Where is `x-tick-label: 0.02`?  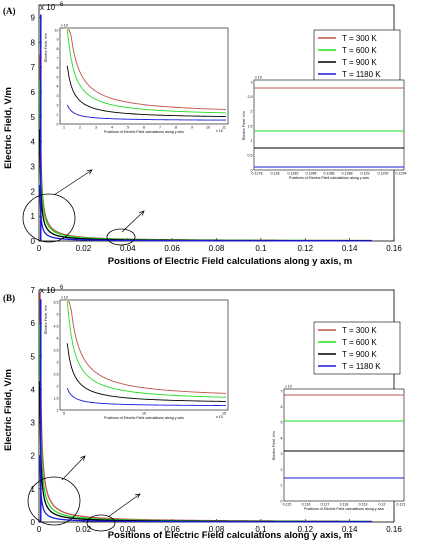
x-tick-label: 0.02 is located at coordinates (84, 248).